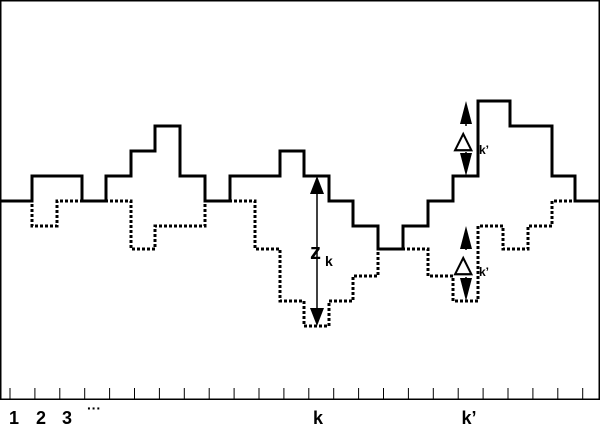 The width and height of the screenshot is (600, 429). Describe the element at coordinates (468, 418) in the screenshot. I see `x-label-kprime: k’` at that location.